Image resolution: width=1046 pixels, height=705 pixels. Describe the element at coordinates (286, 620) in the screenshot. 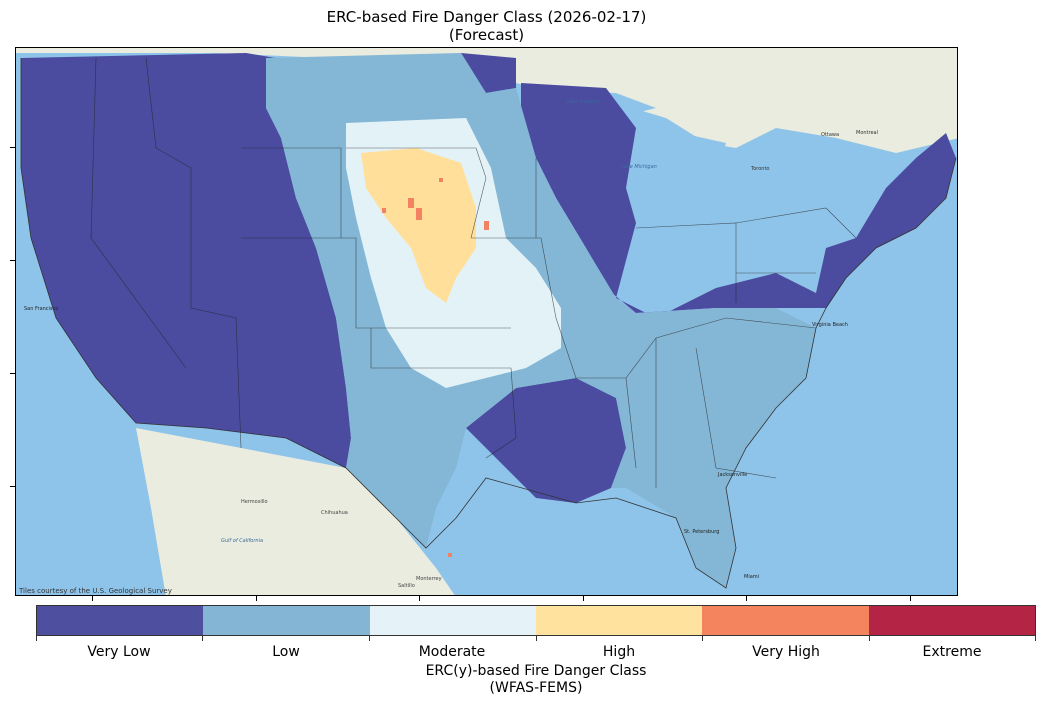

I see `colorbar-swatch-low` at that location.